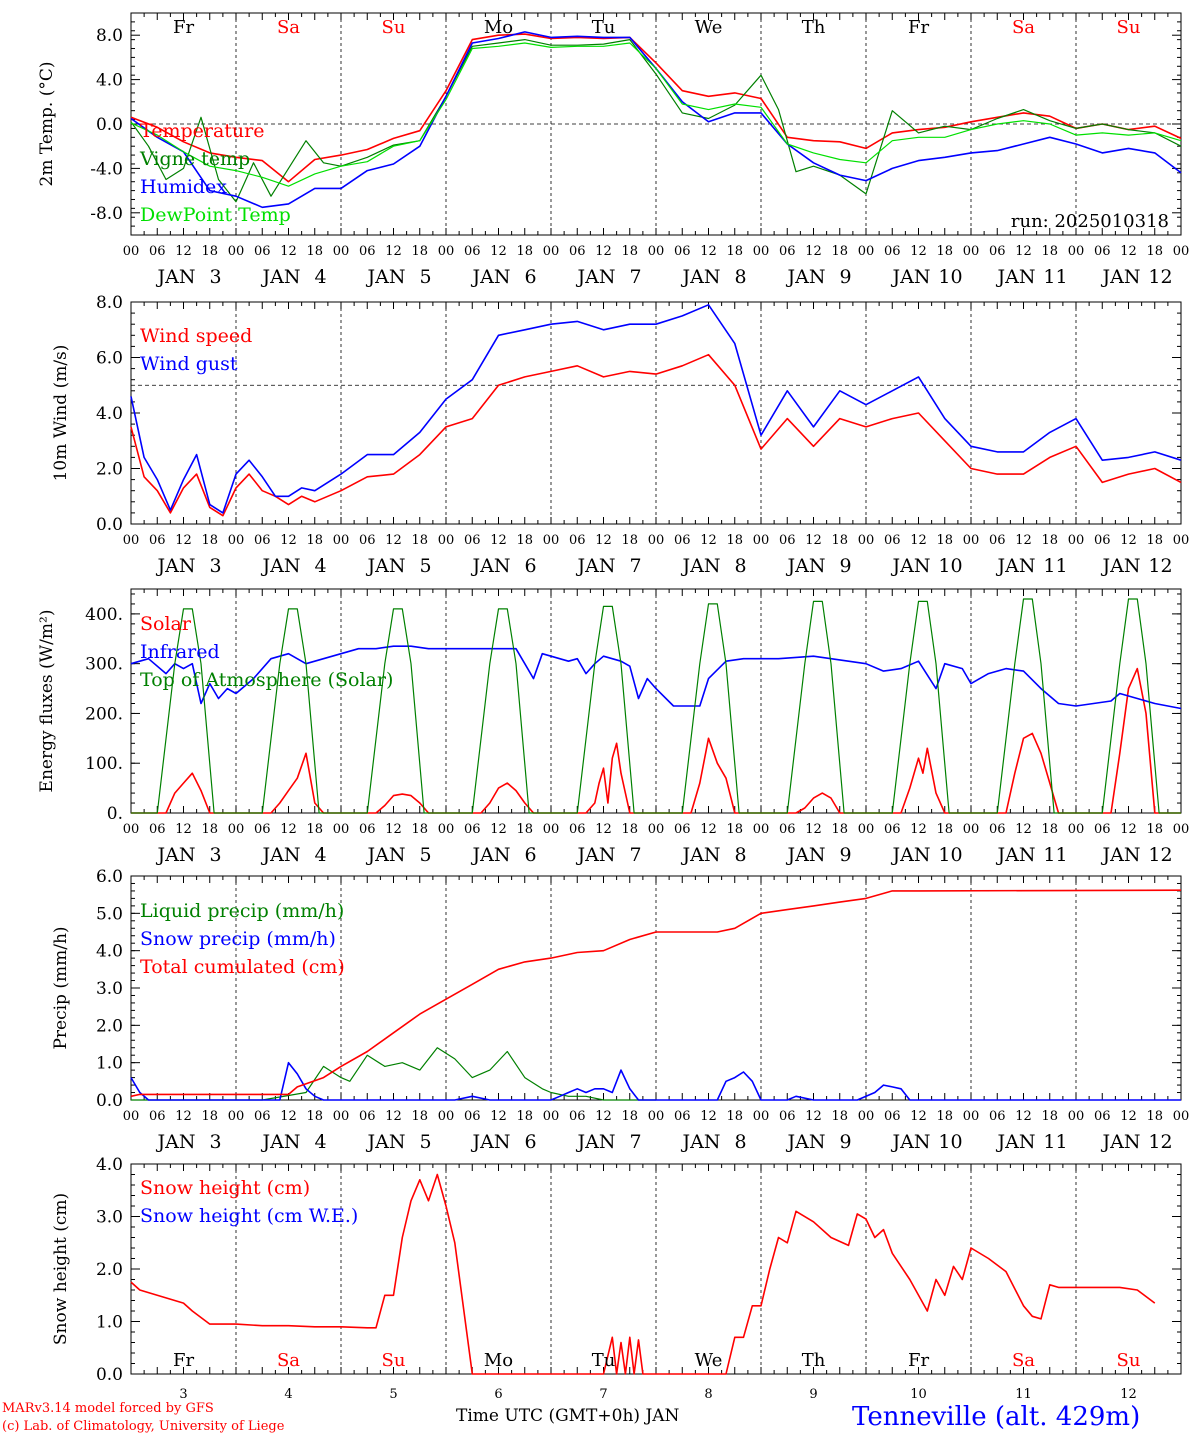 The width and height of the screenshot is (1194, 1440). Describe the element at coordinates (655, 1081) in the screenshot. I see `series-line-snow-precip-mm-h-` at that location.